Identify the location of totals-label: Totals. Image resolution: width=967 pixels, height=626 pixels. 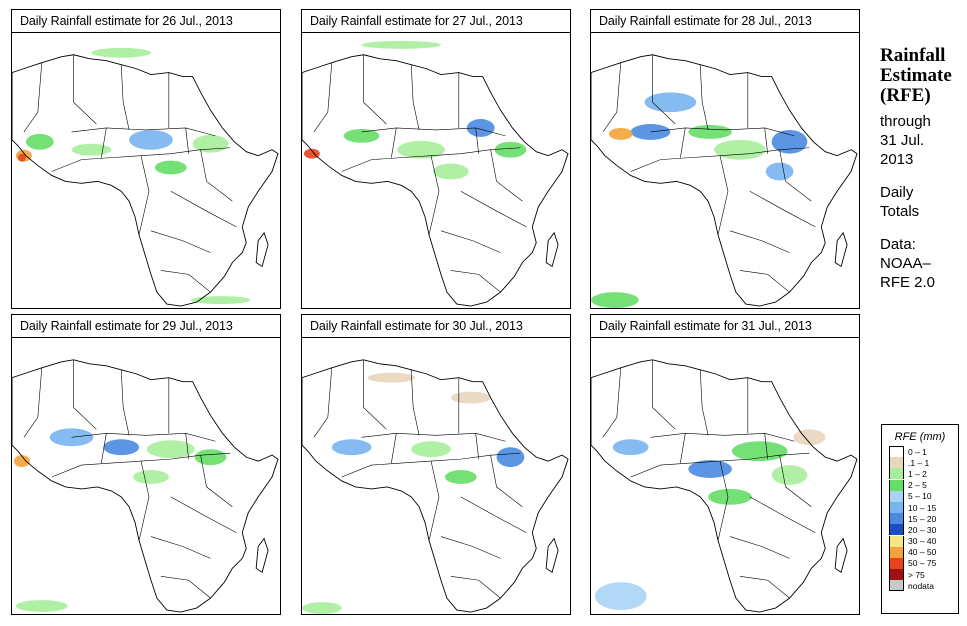
(900, 211).